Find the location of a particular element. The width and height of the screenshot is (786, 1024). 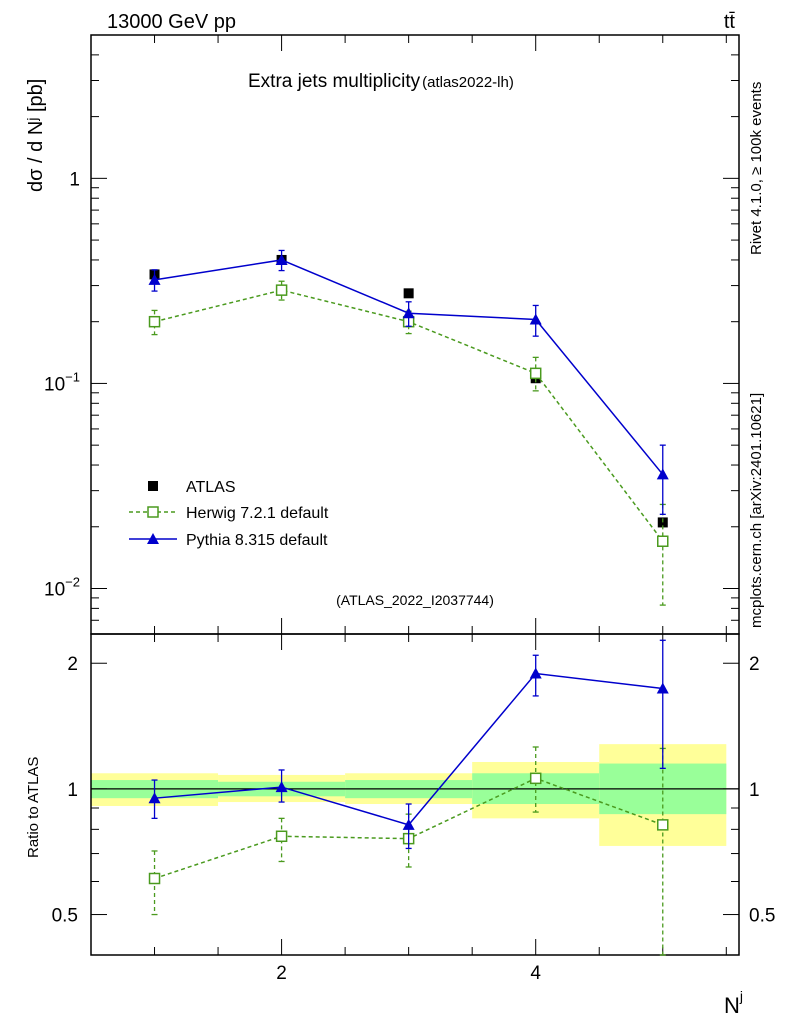

x-axis-label-sup: j is located at coordinates (741, 996).